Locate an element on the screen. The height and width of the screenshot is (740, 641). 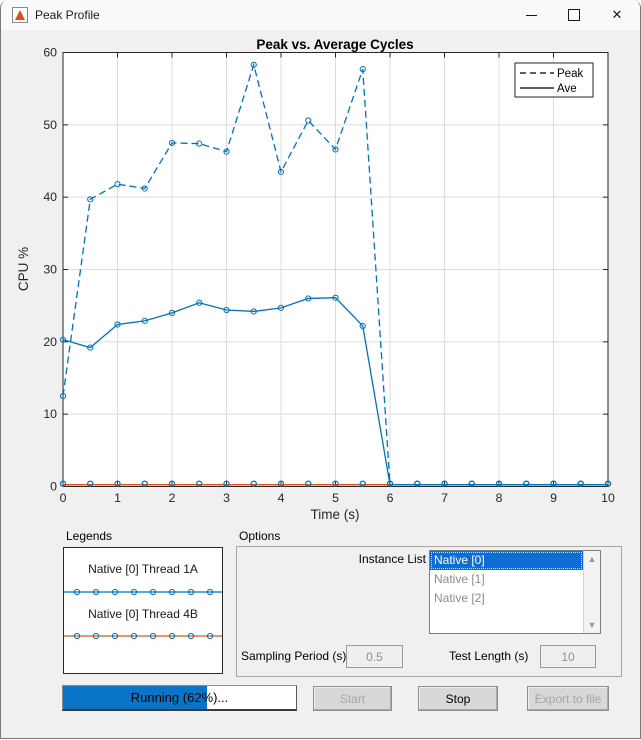
legend-ave-label: Ave is located at coordinates (567, 89).